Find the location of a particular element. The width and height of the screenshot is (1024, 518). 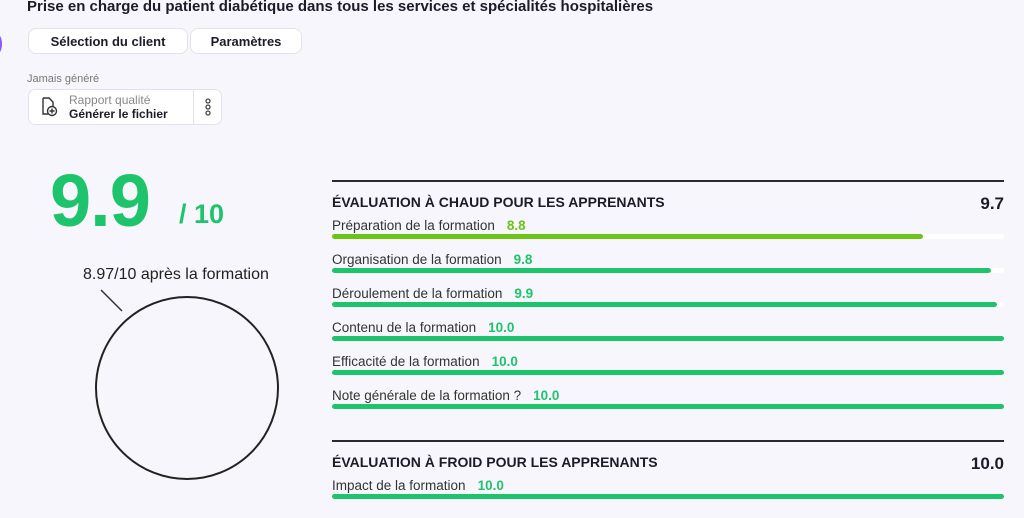

rating-row: Organisation de la formation 9.8 is located at coordinates (668, 265).